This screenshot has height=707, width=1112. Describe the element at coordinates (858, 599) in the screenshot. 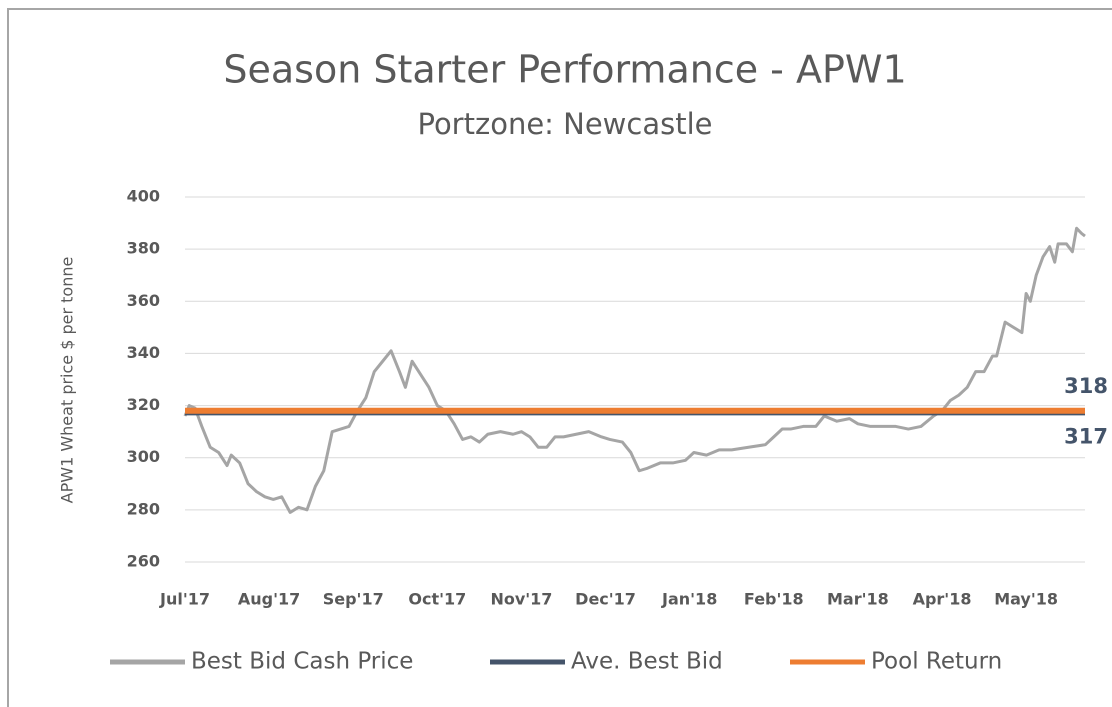

I see `x-tick-label: Mar'18` at that location.